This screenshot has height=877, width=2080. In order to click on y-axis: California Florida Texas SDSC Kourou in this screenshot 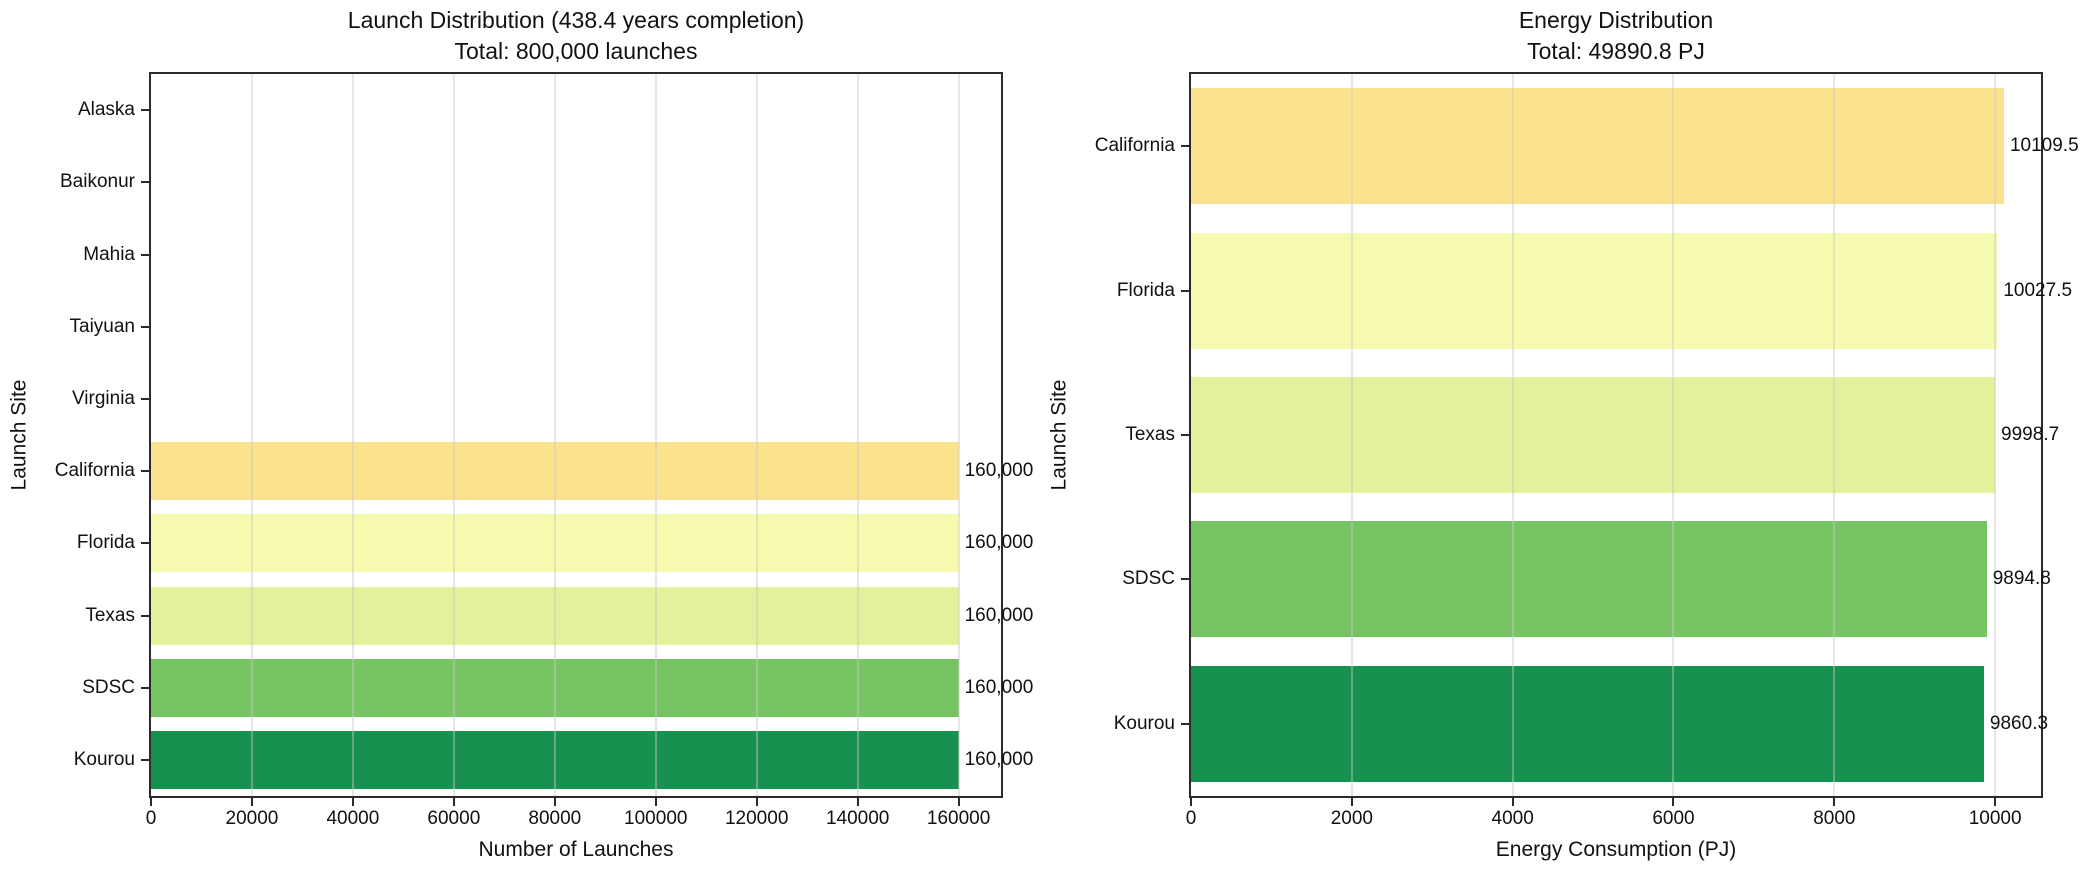, I will do `click(1114, 435)`.